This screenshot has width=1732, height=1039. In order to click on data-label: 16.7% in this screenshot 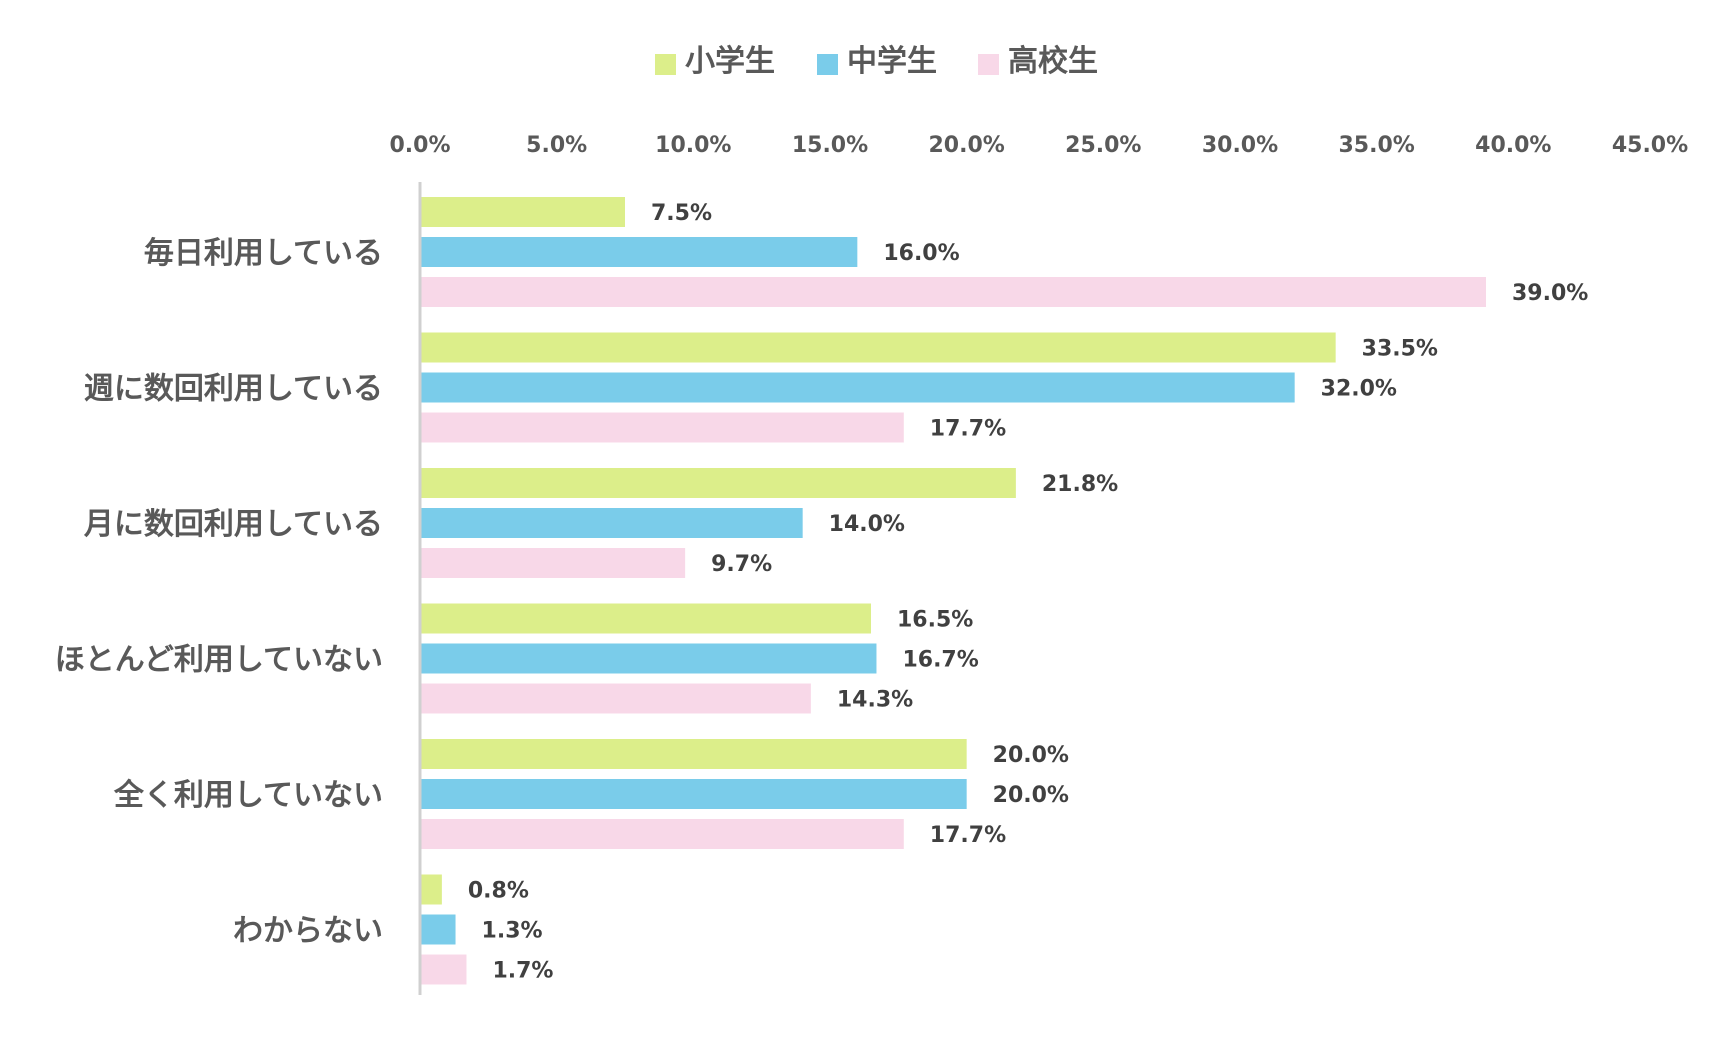, I will do `click(940, 660)`.